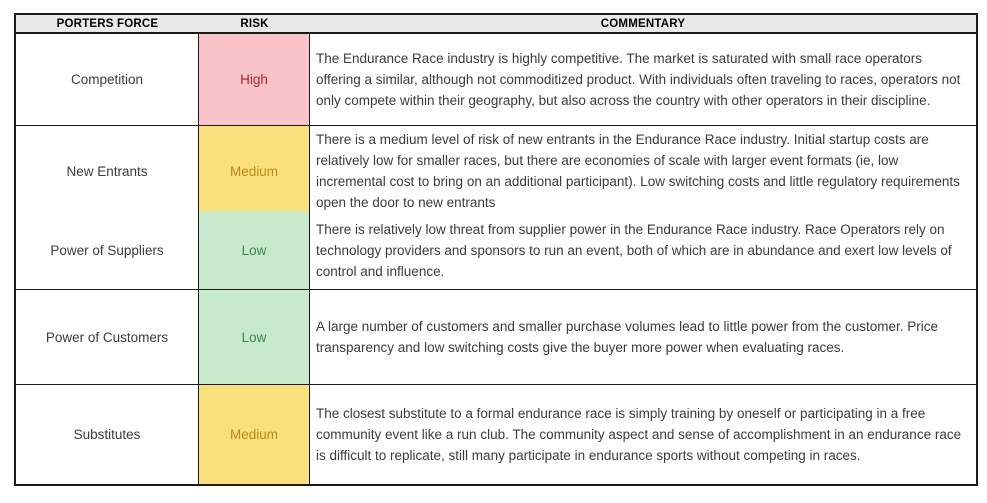 This screenshot has height=503, width=987. Describe the element at coordinates (107, 79) in the screenshot. I see `force-cell: Competition` at that location.